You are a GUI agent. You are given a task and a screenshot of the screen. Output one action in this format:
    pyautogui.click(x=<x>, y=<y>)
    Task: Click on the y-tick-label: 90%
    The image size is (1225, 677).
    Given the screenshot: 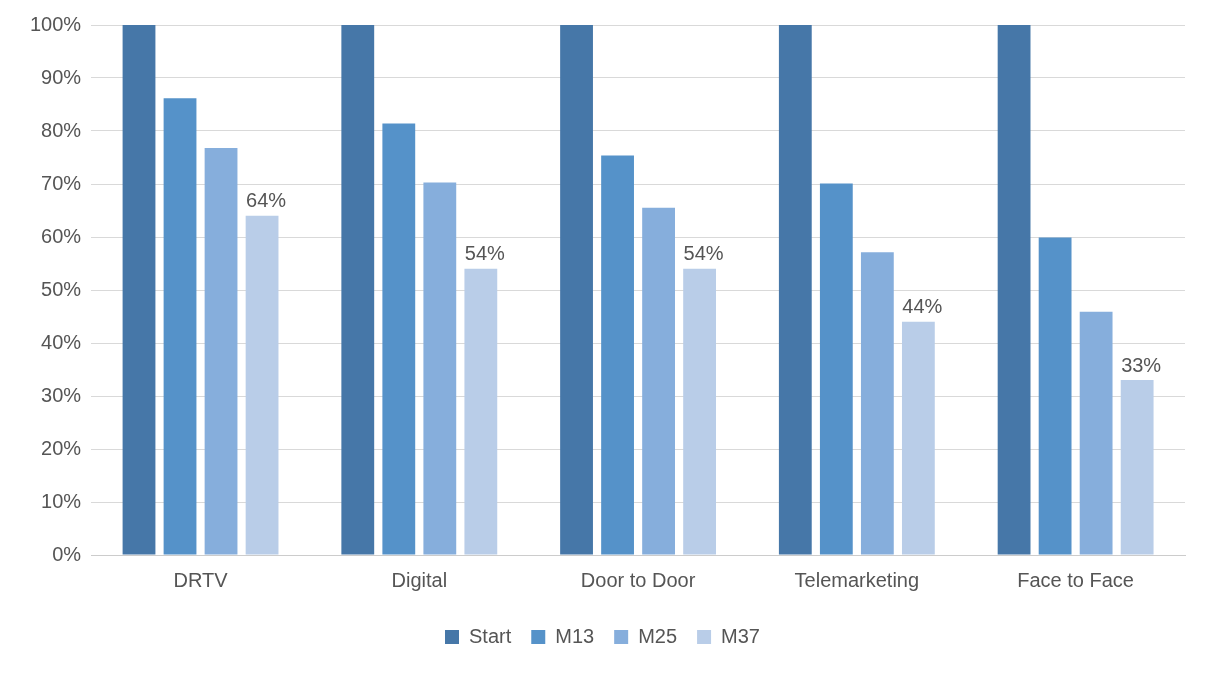 What is the action you would take?
    pyautogui.click(x=61, y=76)
    